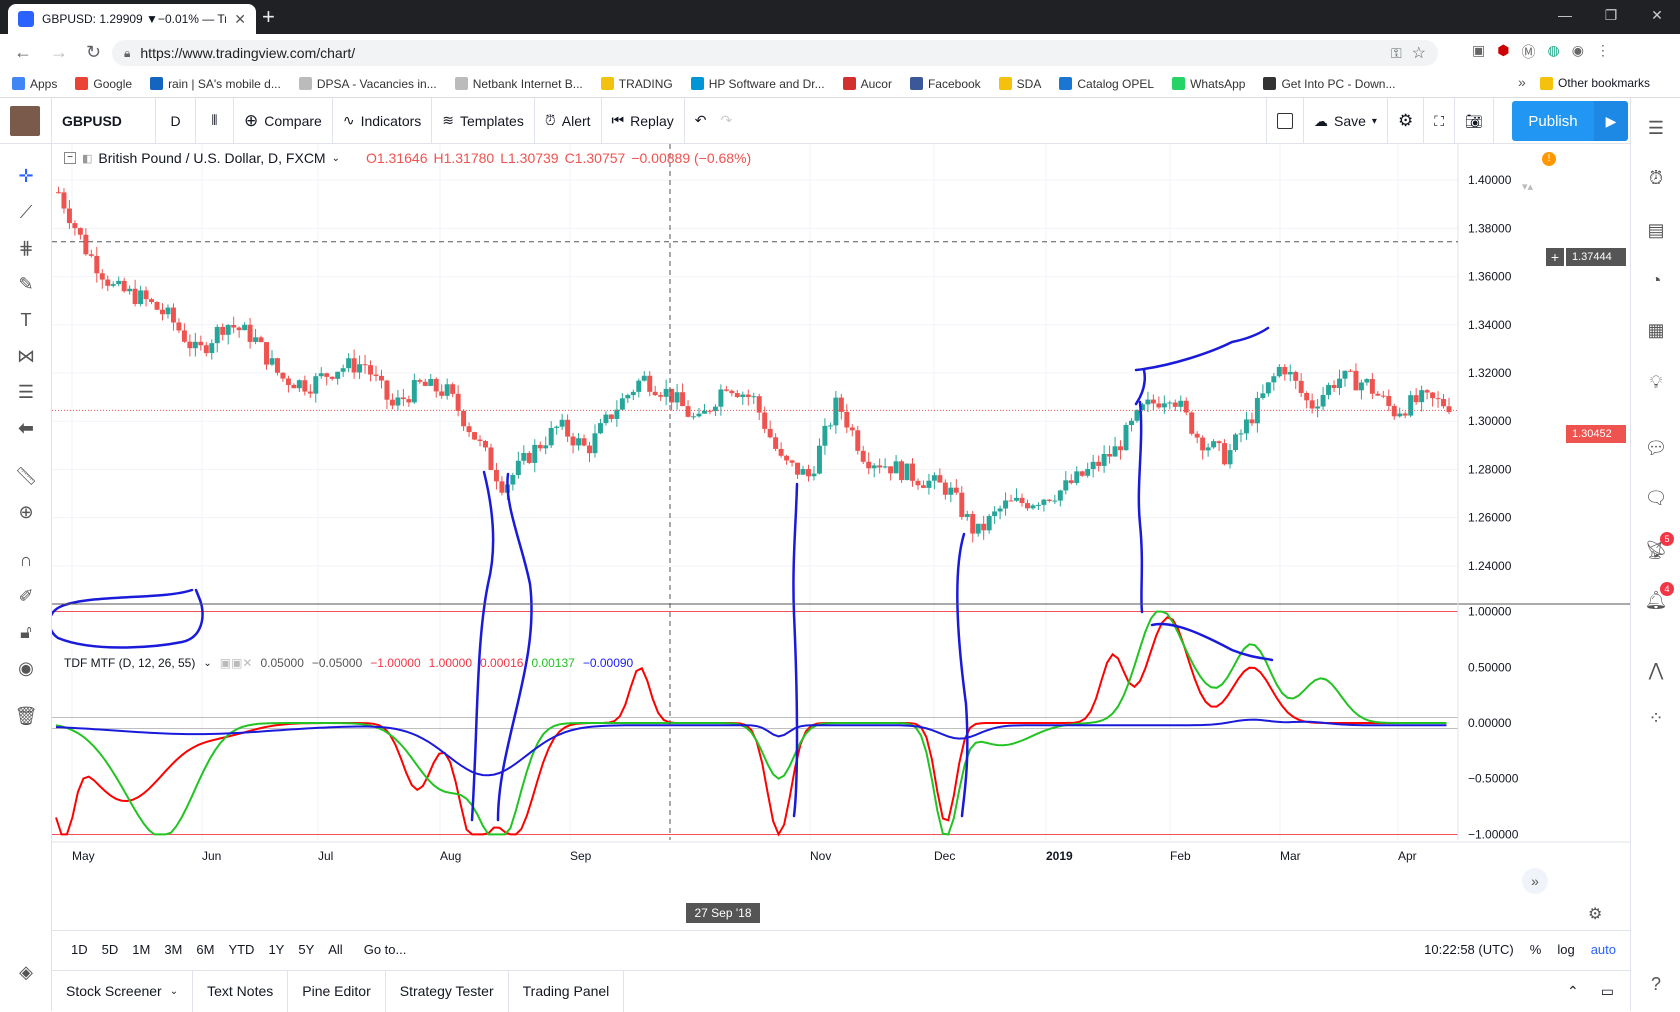 This screenshot has width=1680, height=1012. What do you see at coordinates (70, 158) in the screenshot?
I see `collapse-icon: −` at bounding box center [70, 158].